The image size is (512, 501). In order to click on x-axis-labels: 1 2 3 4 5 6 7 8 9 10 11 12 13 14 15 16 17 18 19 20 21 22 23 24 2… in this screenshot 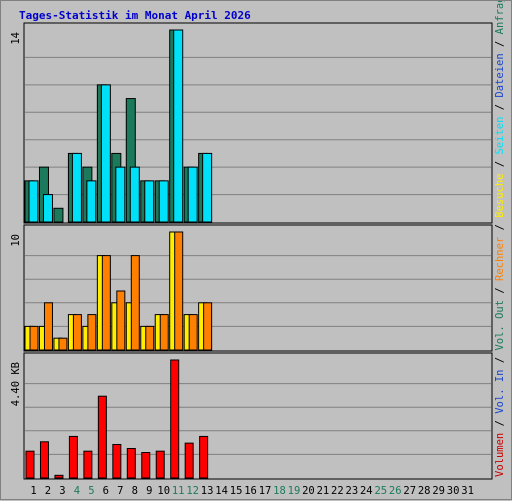, I will do `click(252, 491)`.